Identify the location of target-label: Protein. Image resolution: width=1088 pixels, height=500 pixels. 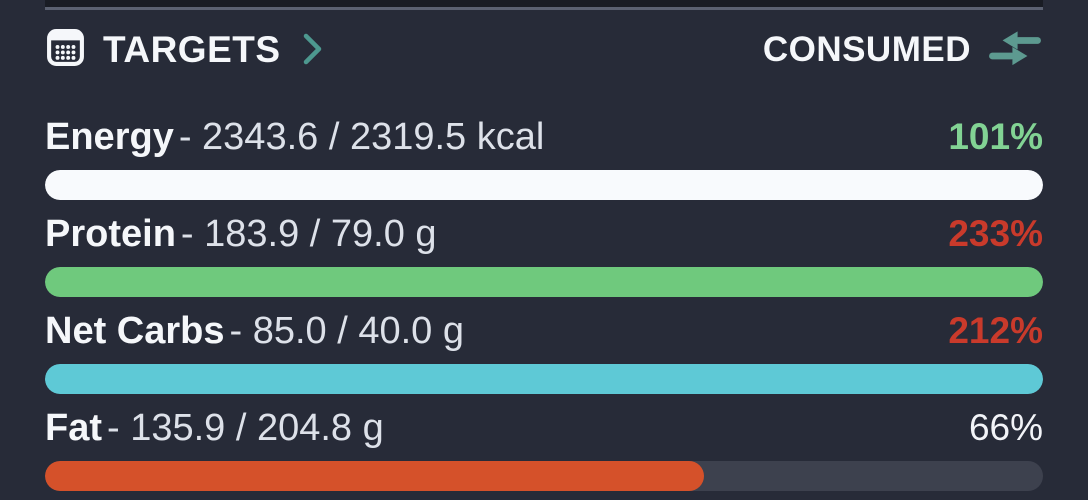
(110, 234).